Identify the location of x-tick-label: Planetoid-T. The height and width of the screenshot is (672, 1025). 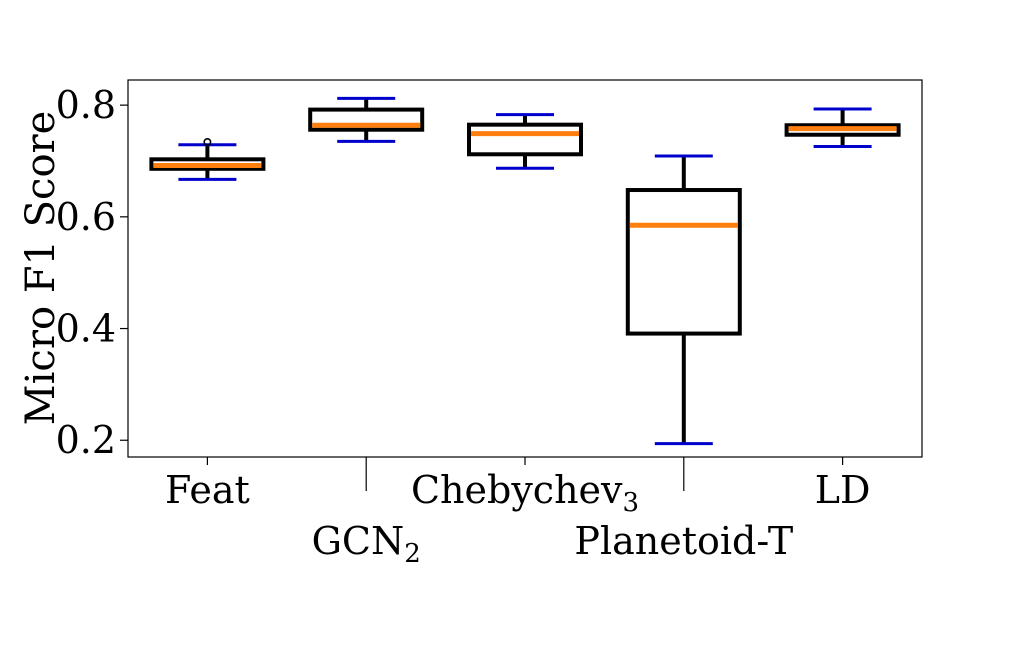
(683, 541).